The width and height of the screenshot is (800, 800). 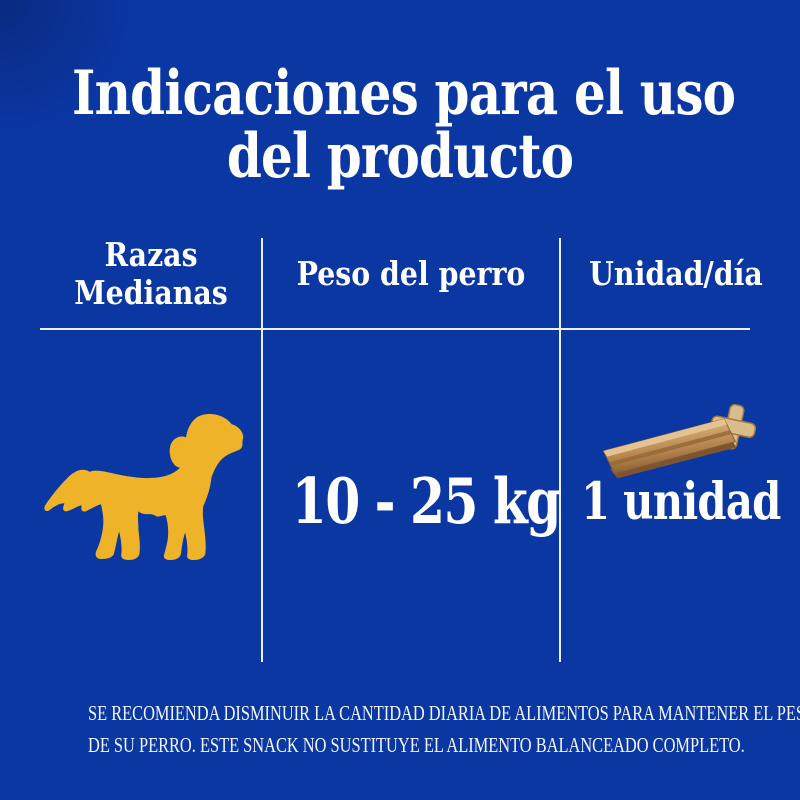 I want to click on weight-cell: 10 - 25 kg, so click(x=412, y=501).